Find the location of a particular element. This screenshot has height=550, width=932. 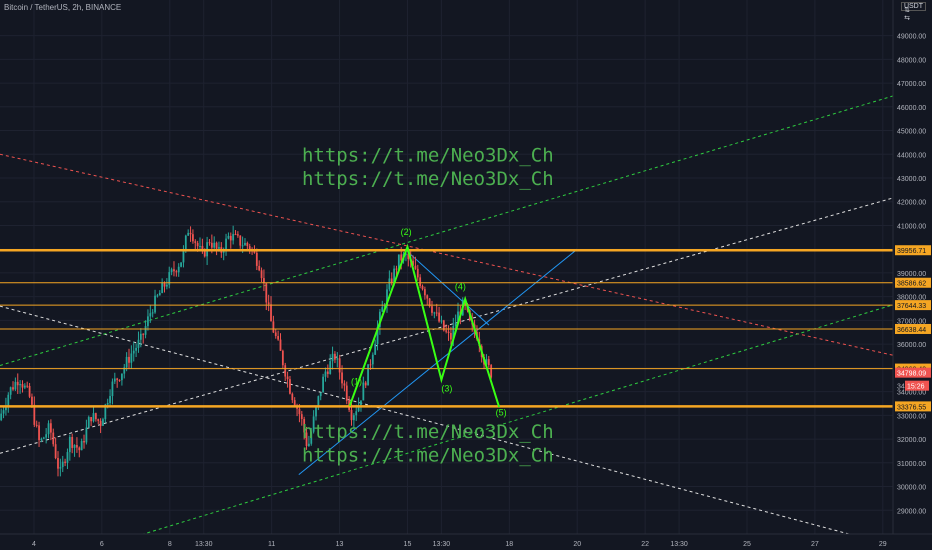

y-tick-label: 49000.00 is located at coordinates (911, 37).